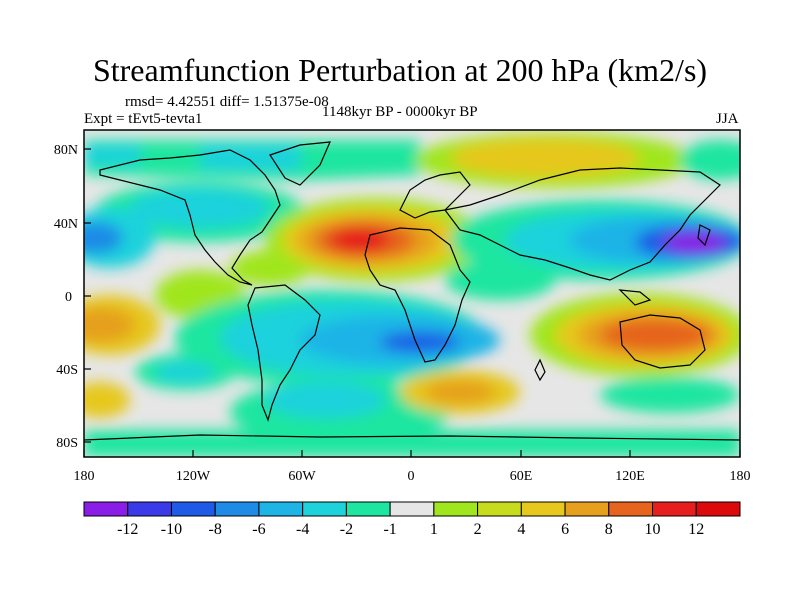 The width and height of the screenshot is (800, 600). Describe the element at coordinates (67, 443) in the screenshot. I see `y-tick-label: 80S` at that location.